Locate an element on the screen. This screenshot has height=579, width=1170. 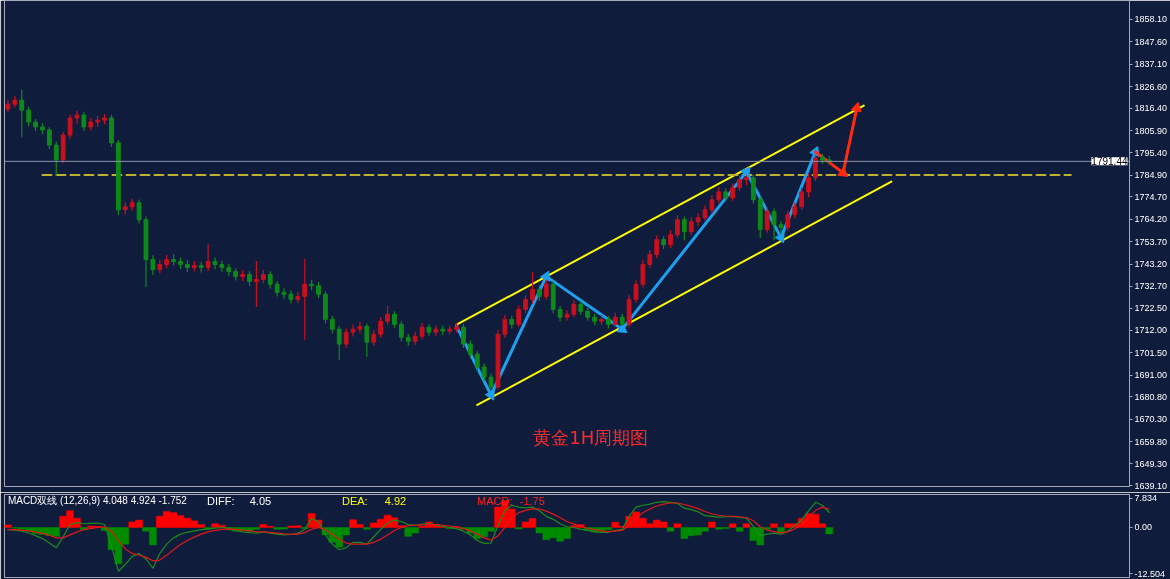
annotation: -1.75 is located at coordinates (532, 500).